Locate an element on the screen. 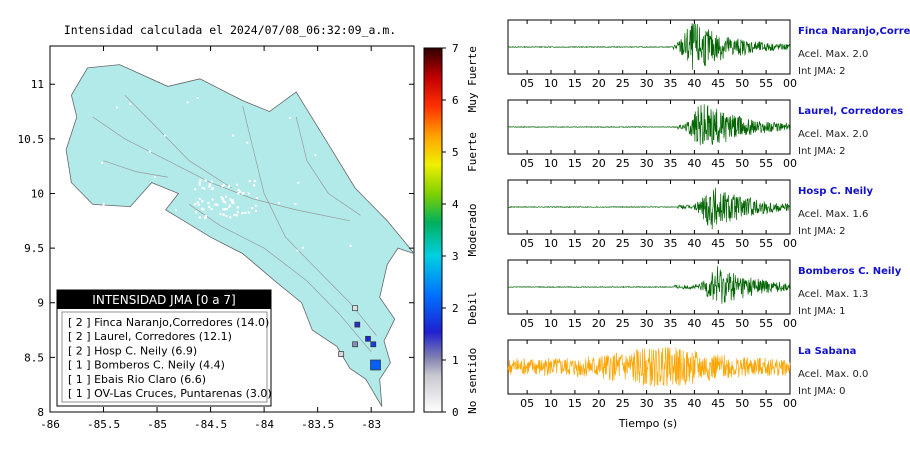 The image size is (910, 460). station-intensity: Int JMA: 0 is located at coordinates (822, 391).